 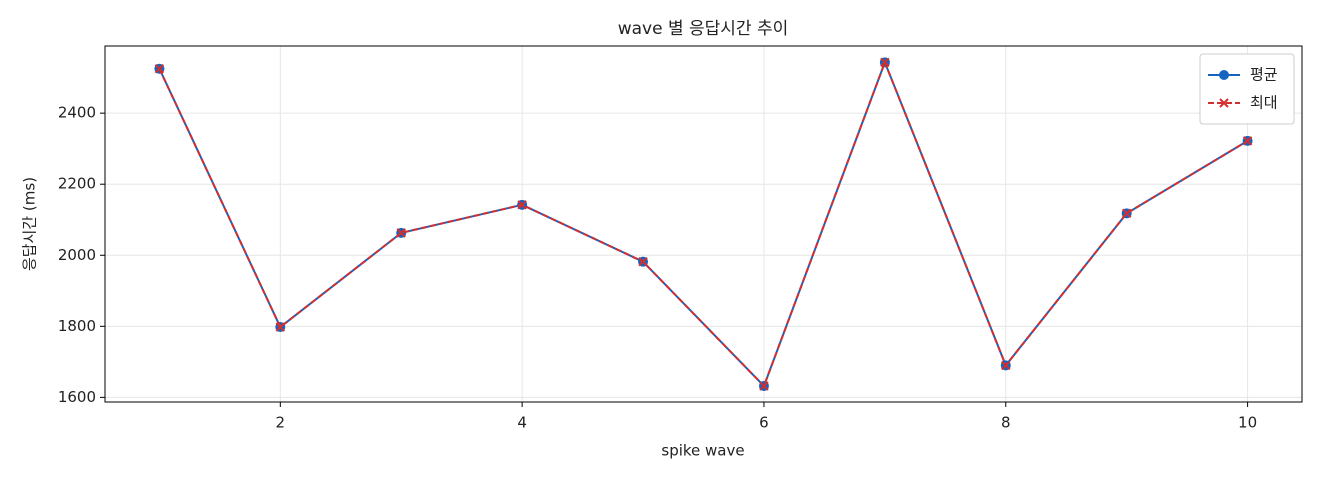 I want to click on x-tick-label: 10, so click(x=1247, y=423).